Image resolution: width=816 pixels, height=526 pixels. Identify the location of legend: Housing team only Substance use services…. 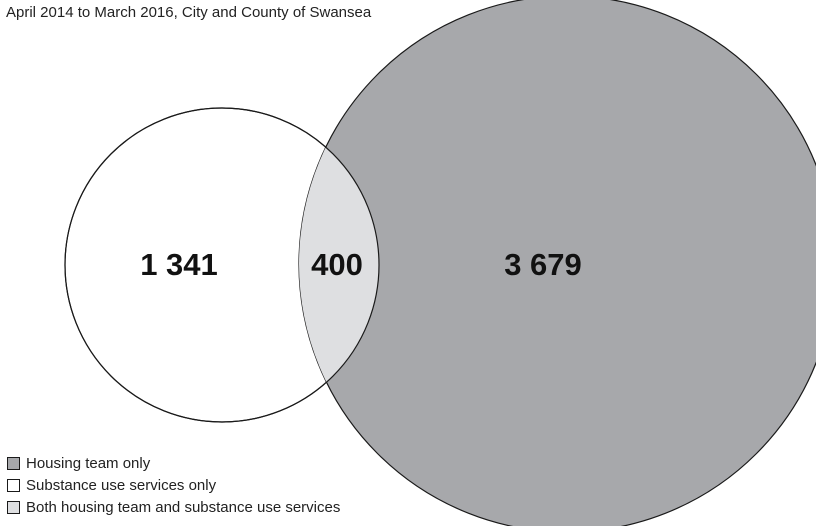
(173, 485).